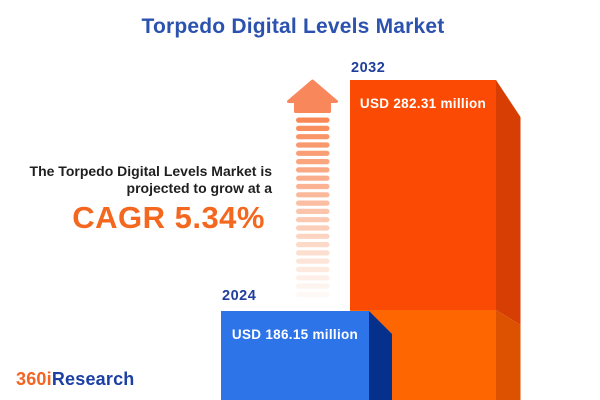 The image size is (600, 400). I want to click on growth-arrow-head-icon, so click(312, 96).